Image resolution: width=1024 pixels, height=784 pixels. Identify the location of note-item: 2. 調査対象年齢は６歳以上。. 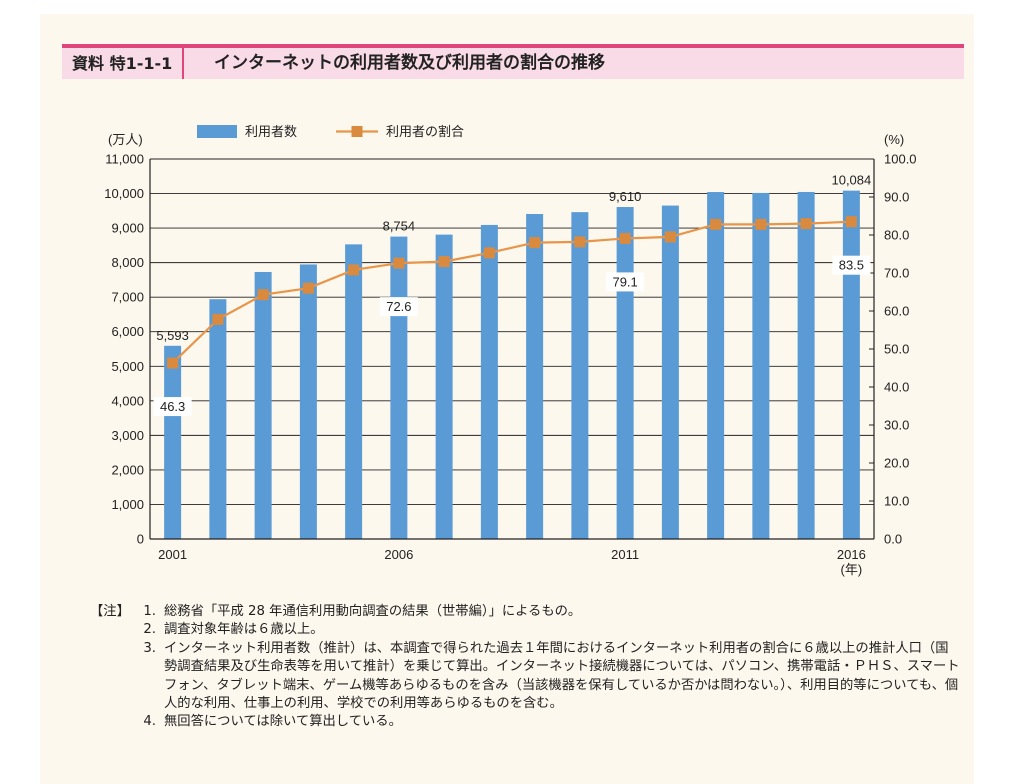
(525, 630).